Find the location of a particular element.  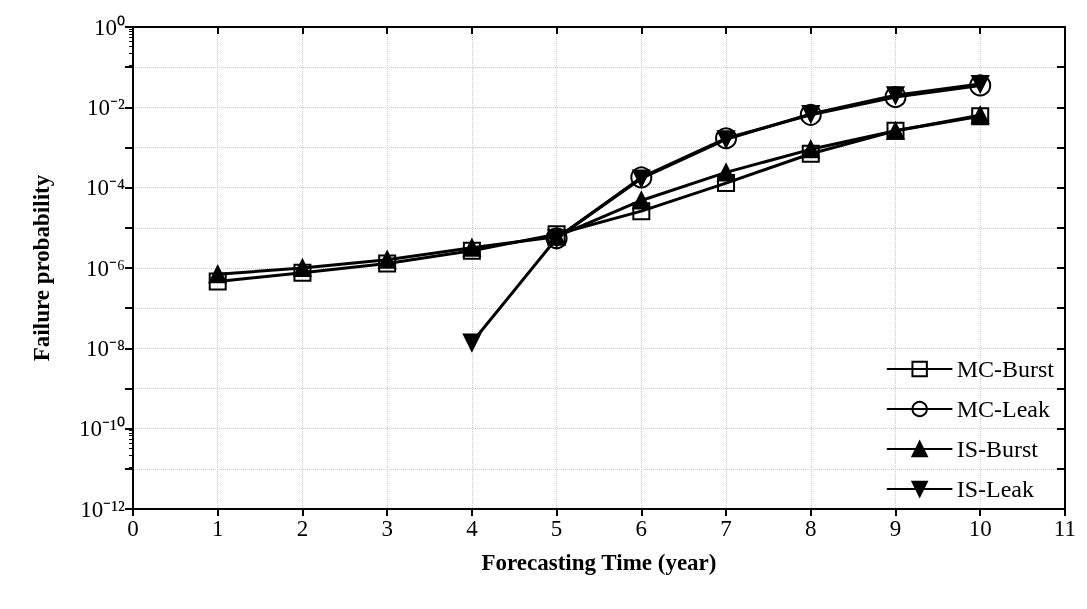

x-tick-label: 0 is located at coordinates (133, 528).